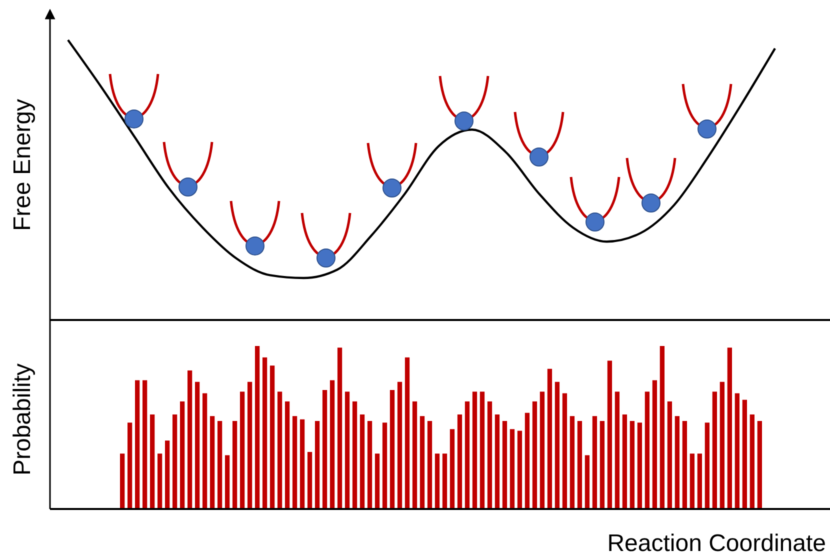 The height and width of the screenshot is (558, 830). I want to click on y-axis-title: Free Energy, so click(22, 165).